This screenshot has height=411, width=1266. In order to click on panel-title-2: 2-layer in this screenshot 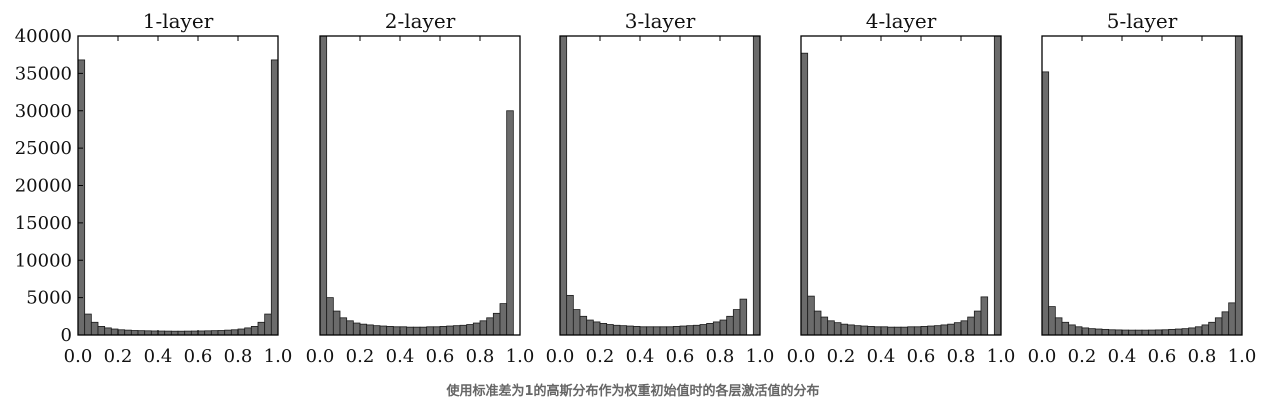, I will do `click(420, 21)`.